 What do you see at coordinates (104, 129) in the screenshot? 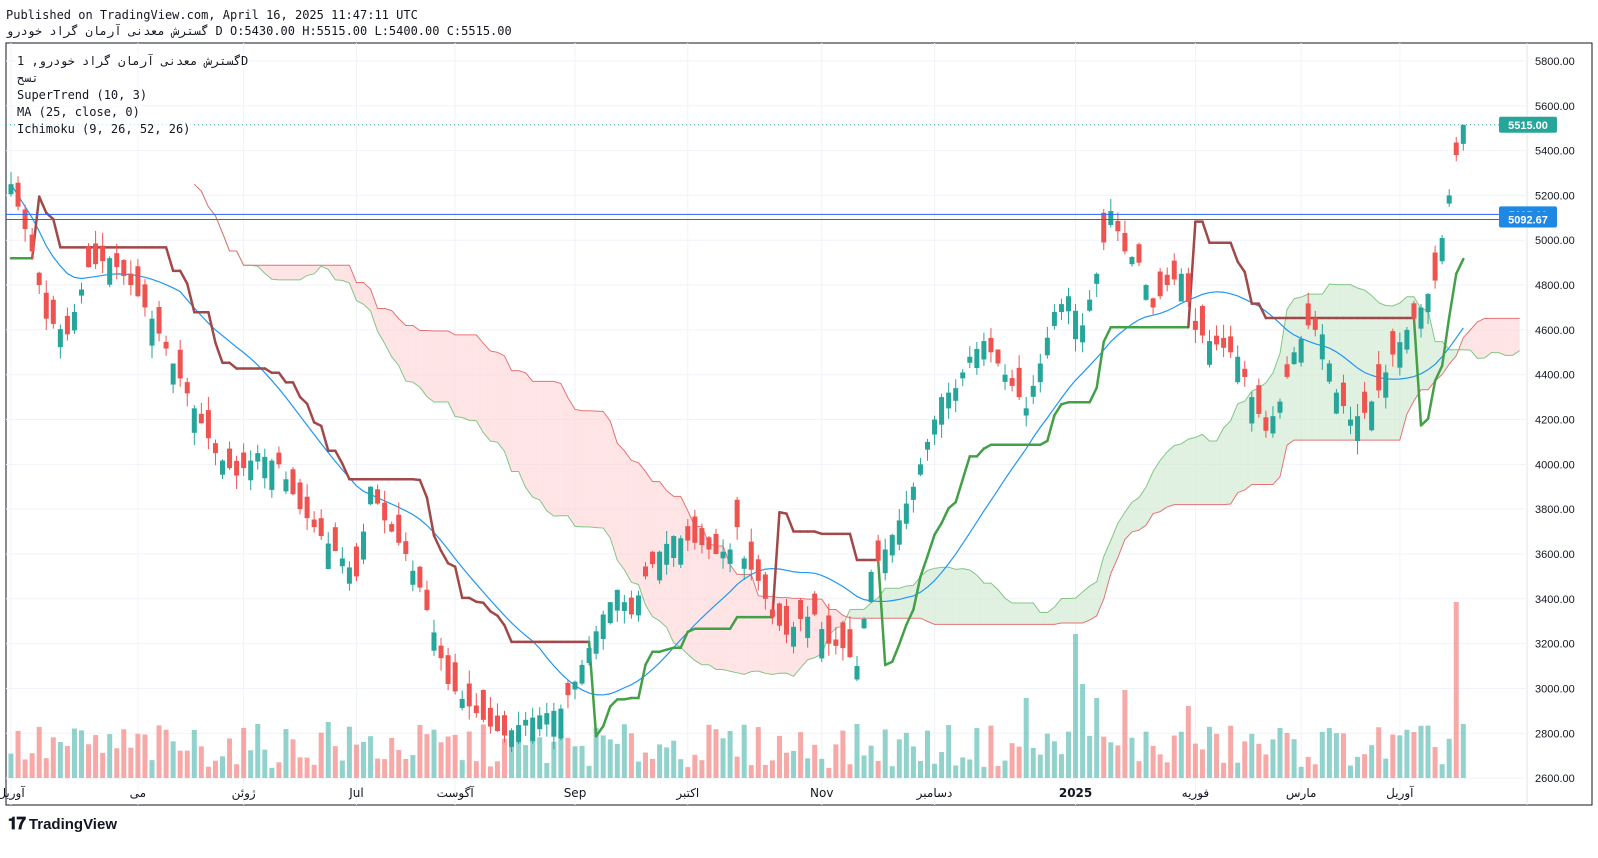
I see `legend-ichimoku: Ichimoku (9, 26, 52, 26)` at bounding box center [104, 129].